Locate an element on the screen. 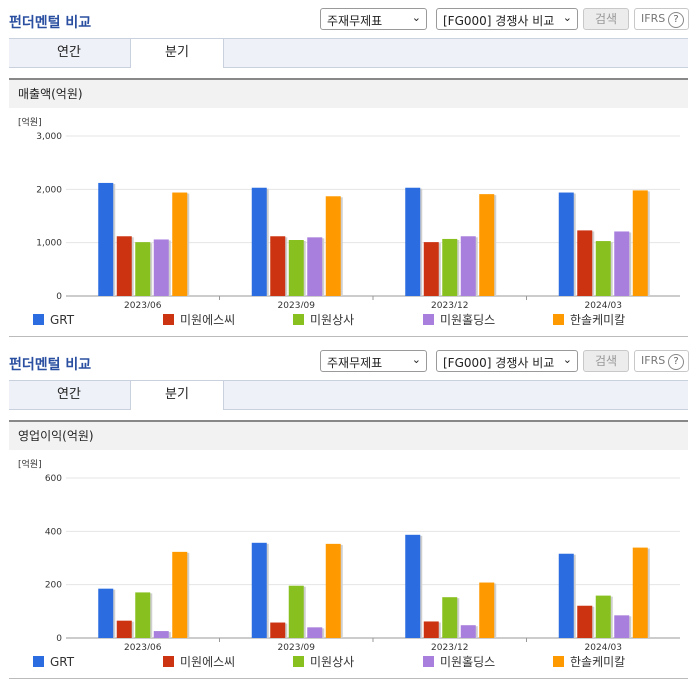 The width and height of the screenshot is (696, 684). y-tick-label: 400 is located at coordinates (53, 532).